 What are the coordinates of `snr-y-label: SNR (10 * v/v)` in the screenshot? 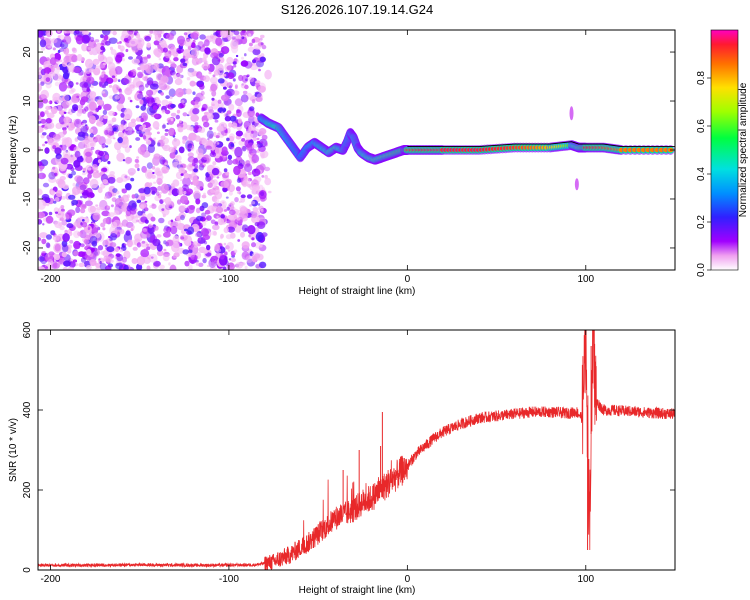 It's located at (13, 450).